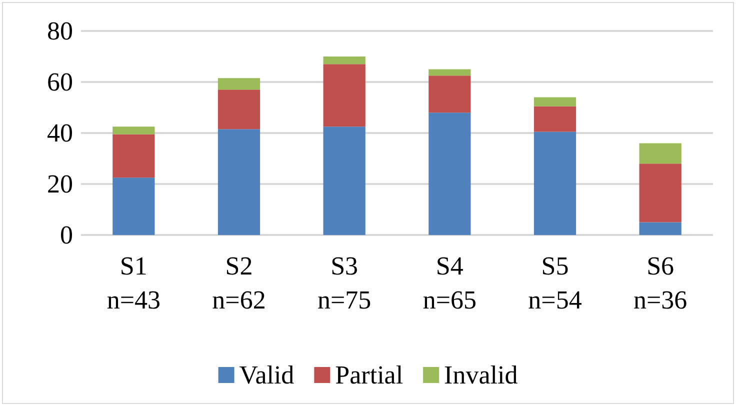 The image size is (738, 408). Describe the element at coordinates (60, 184) in the screenshot. I see `y-tick-label: 20` at that location.